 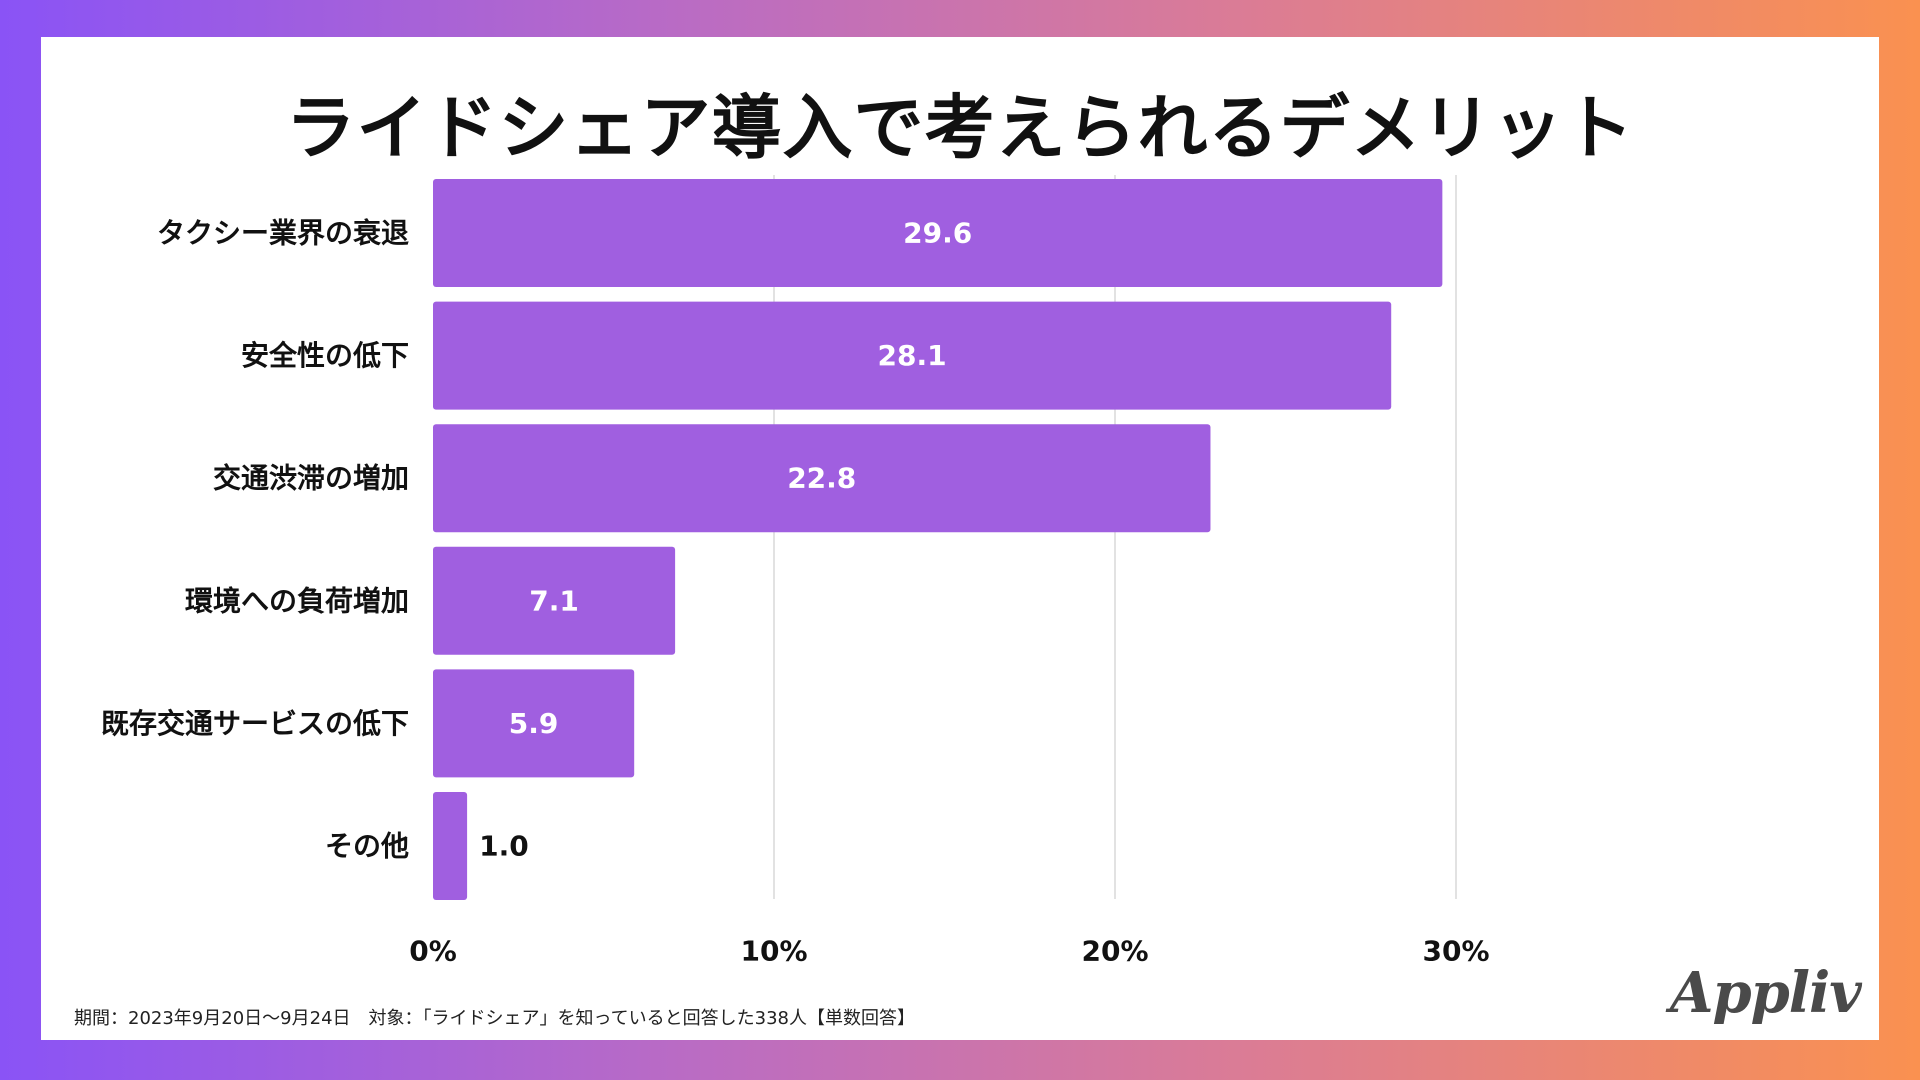 What do you see at coordinates (1114, 951) in the screenshot?
I see `x-tick-label-2: 20%` at bounding box center [1114, 951].